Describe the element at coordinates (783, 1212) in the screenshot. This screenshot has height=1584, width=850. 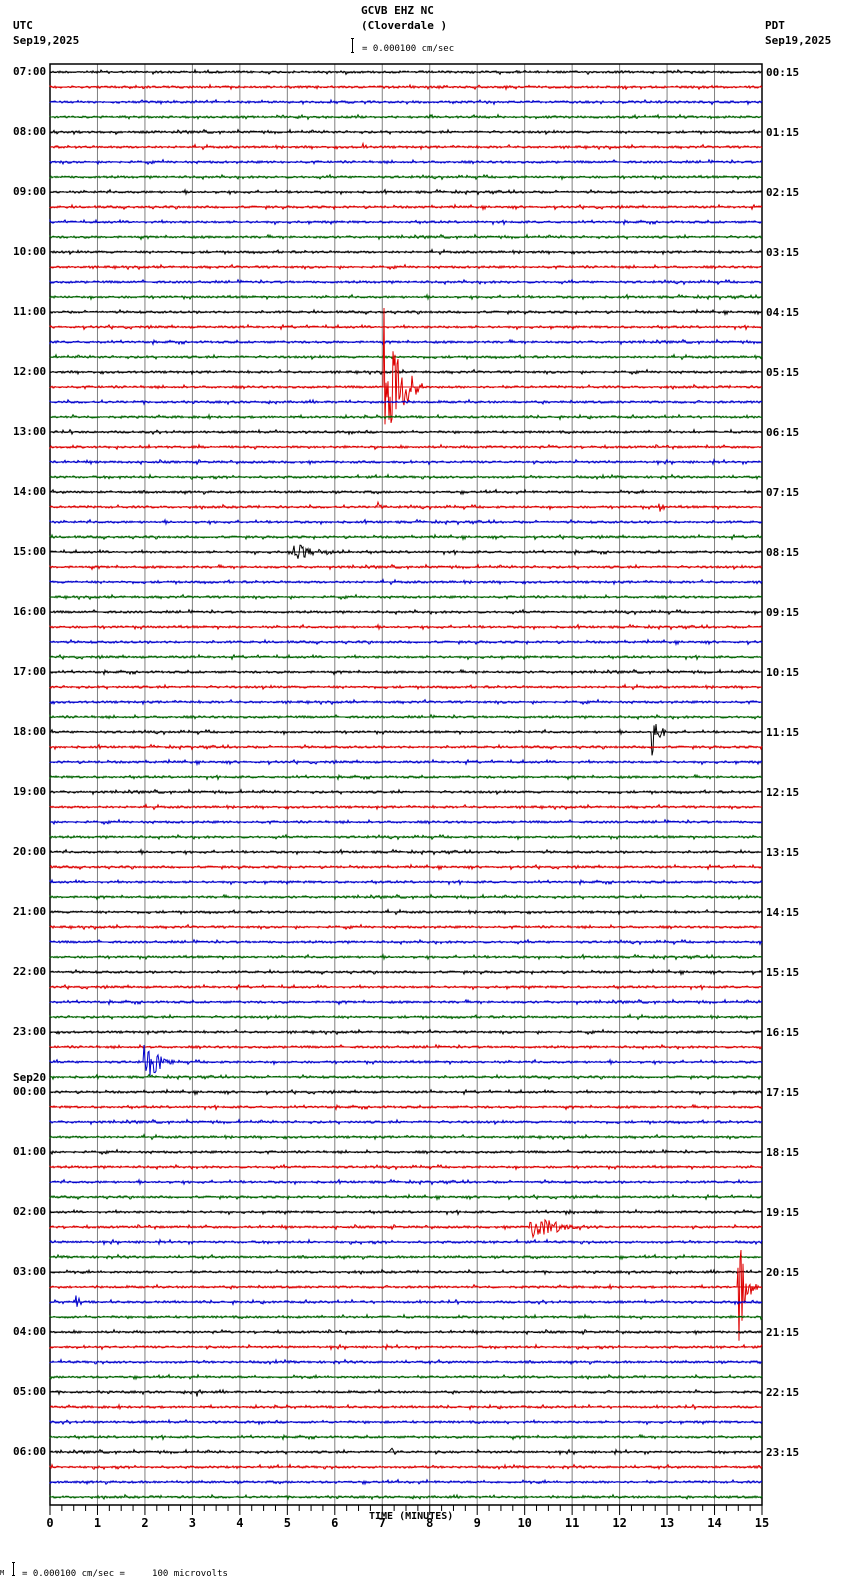
I see `pdt-hour-label: 19:15` at that location.